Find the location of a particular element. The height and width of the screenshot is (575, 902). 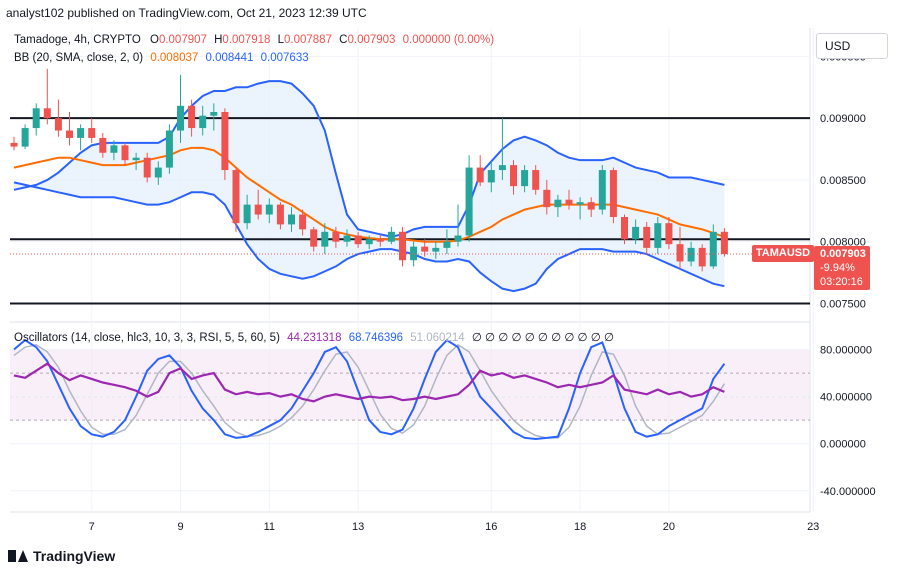

ohlc-change: 0.000000 (0.00%) is located at coordinates (448, 40).